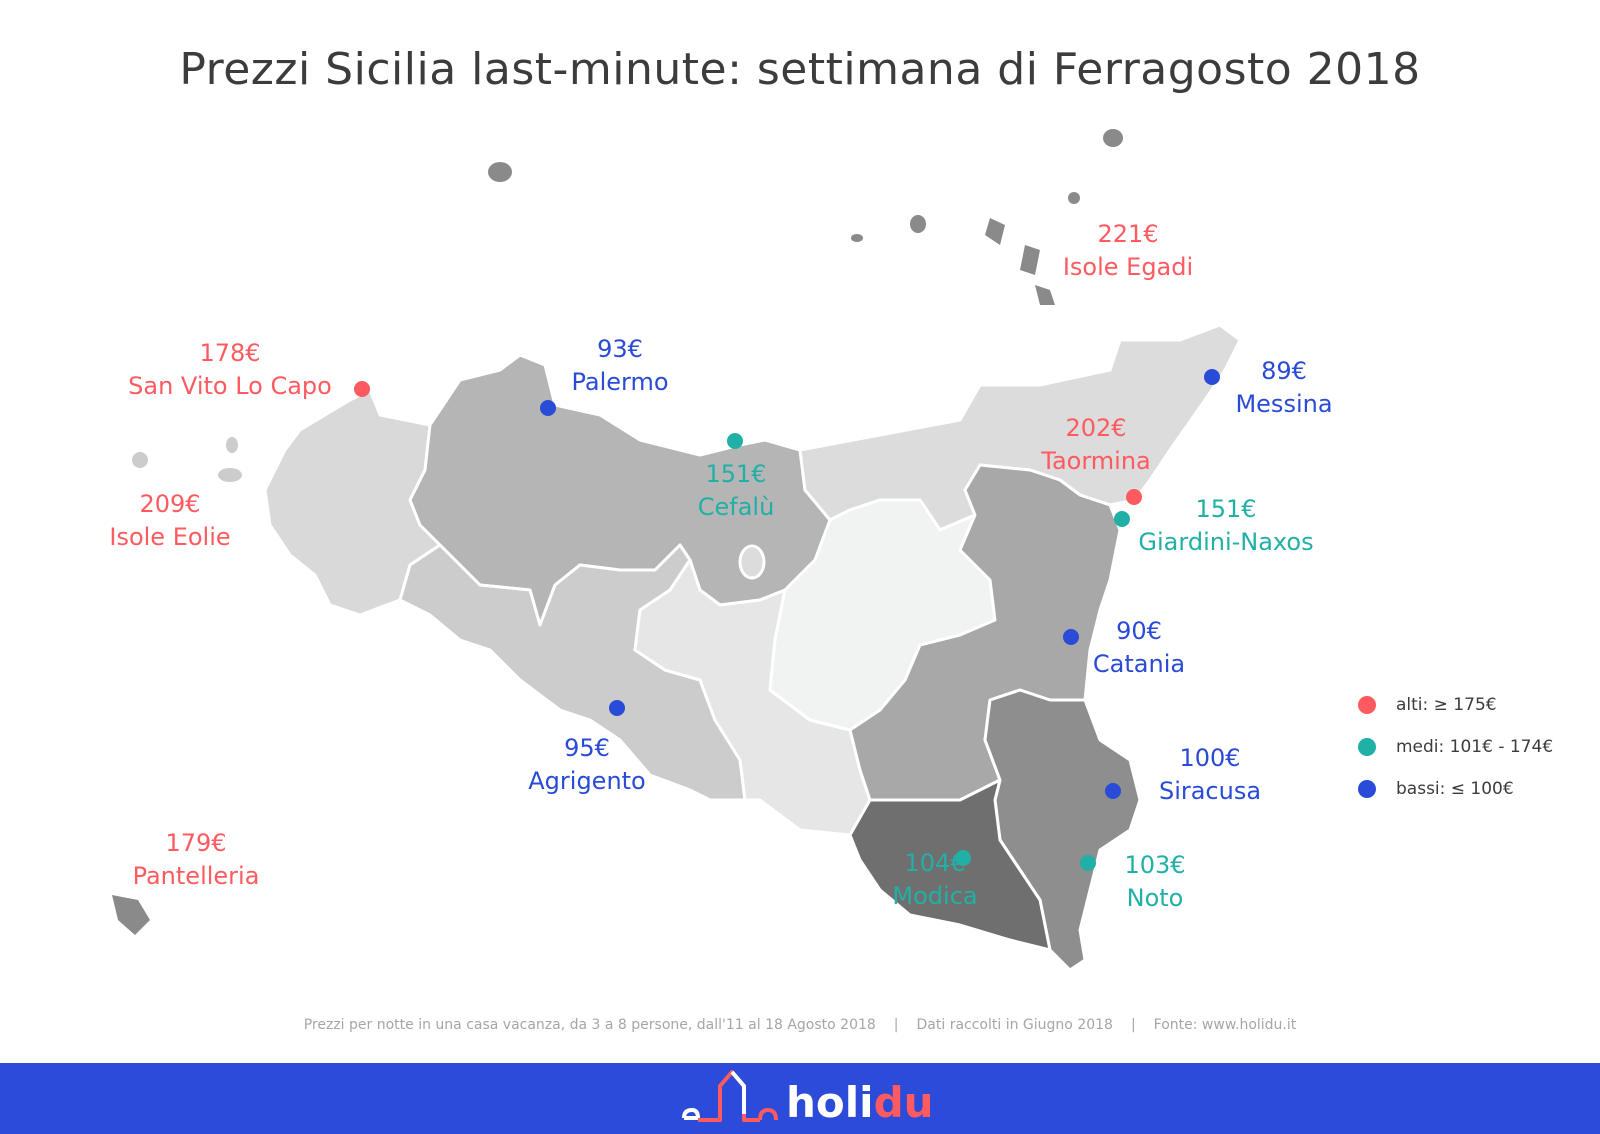  What do you see at coordinates (548, 408) in the screenshot?
I see `city-marker-palermo` at bounding box center [548, 408].